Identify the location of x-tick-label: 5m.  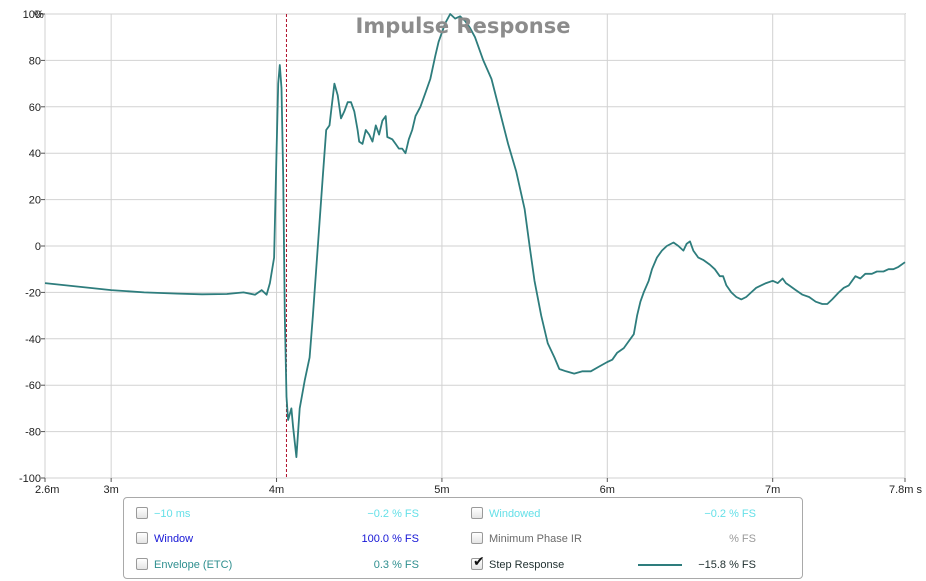
(441, 490).